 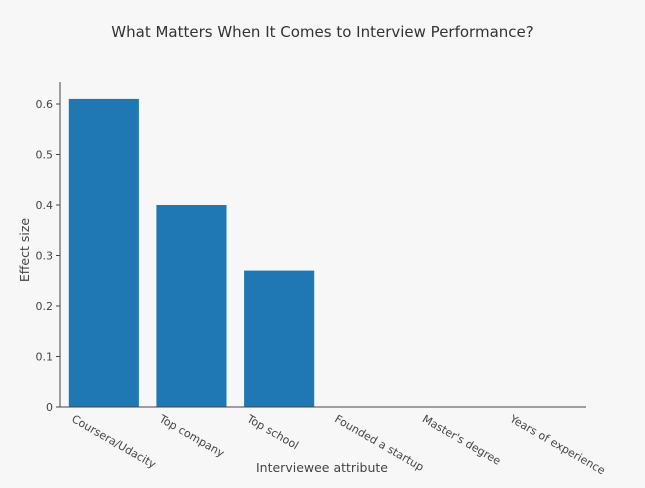 What do you see at coordinates (45, 205) in the screenshot?
I see `y-tick-label-4: 0.4` at bounding box center [45, 205].